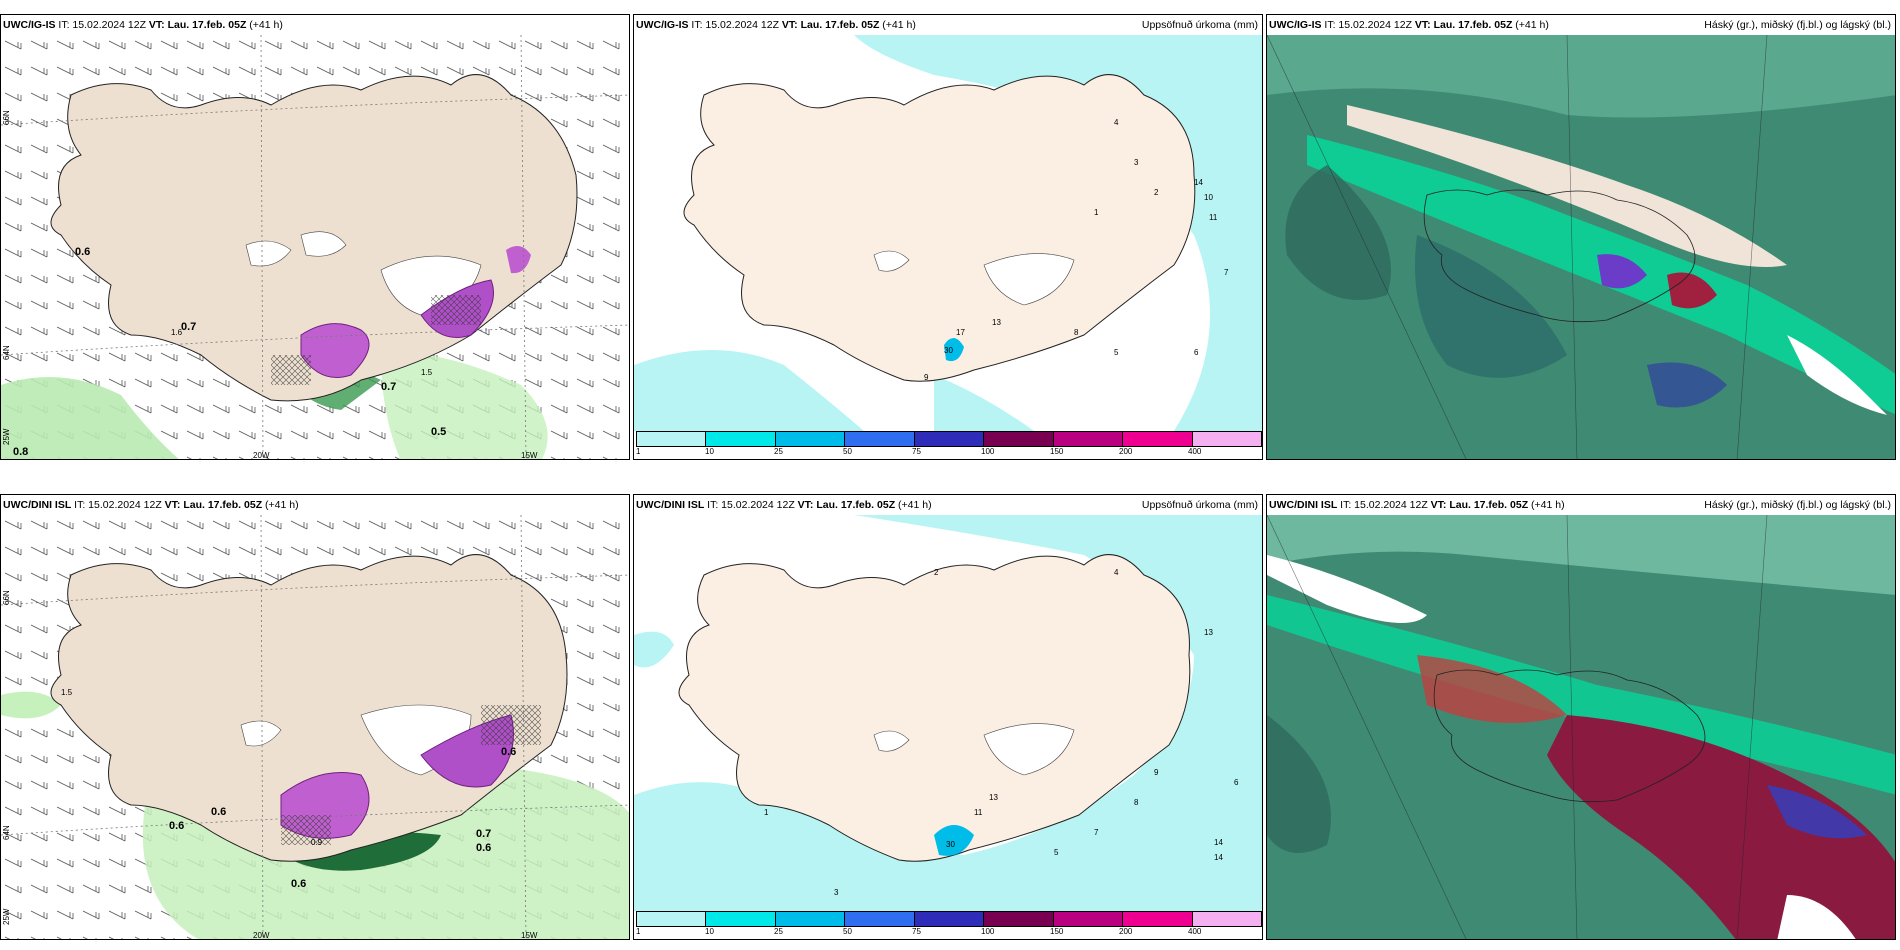  I want to click on legend-ticks: 1 10 25 50 75 100 150 200 400, so click(949, 932).